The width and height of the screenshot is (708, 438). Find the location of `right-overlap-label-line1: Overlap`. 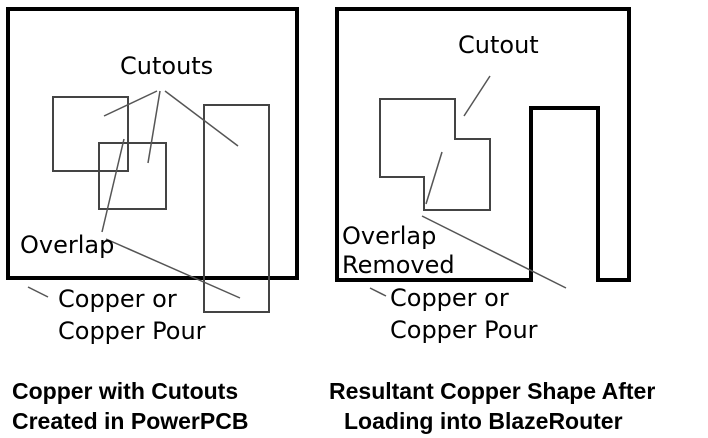

right-overlap-label-line1: Overlap is located at coordinates (389, 236).